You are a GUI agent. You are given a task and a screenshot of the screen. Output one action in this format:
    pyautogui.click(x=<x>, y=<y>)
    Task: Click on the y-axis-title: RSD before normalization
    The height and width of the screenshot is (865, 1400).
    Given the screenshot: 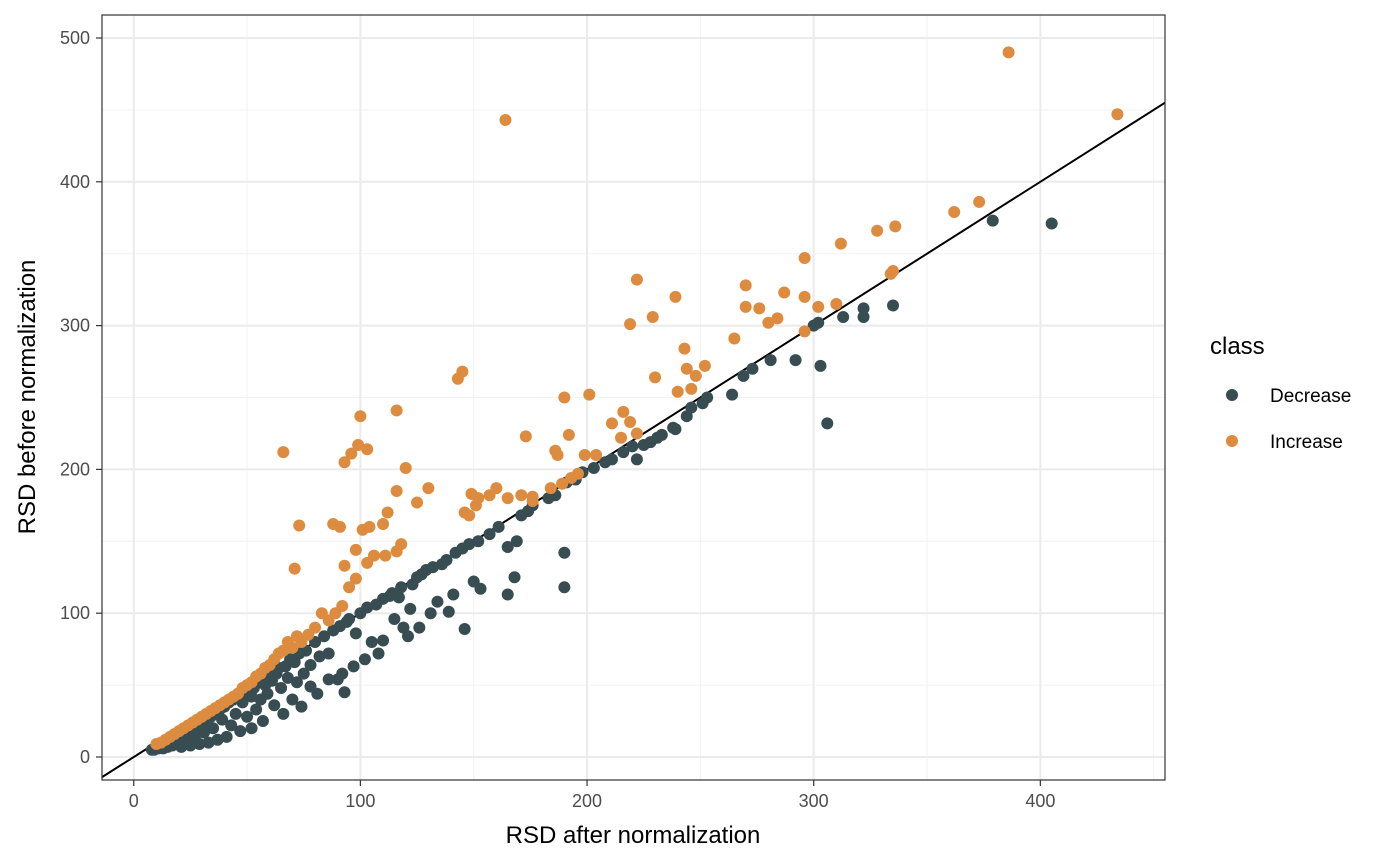 What is the action you would take?
    pyautogui.click(x=27, y=397)
    